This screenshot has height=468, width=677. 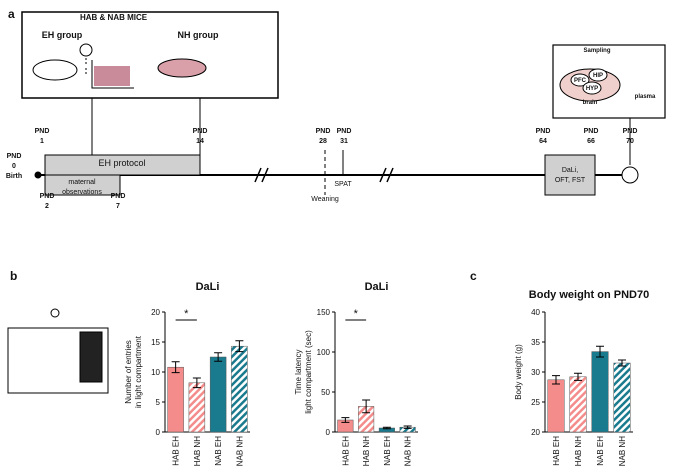 I want to click on y-axis-label: light compartment (sec), so click(x=308, y=372).